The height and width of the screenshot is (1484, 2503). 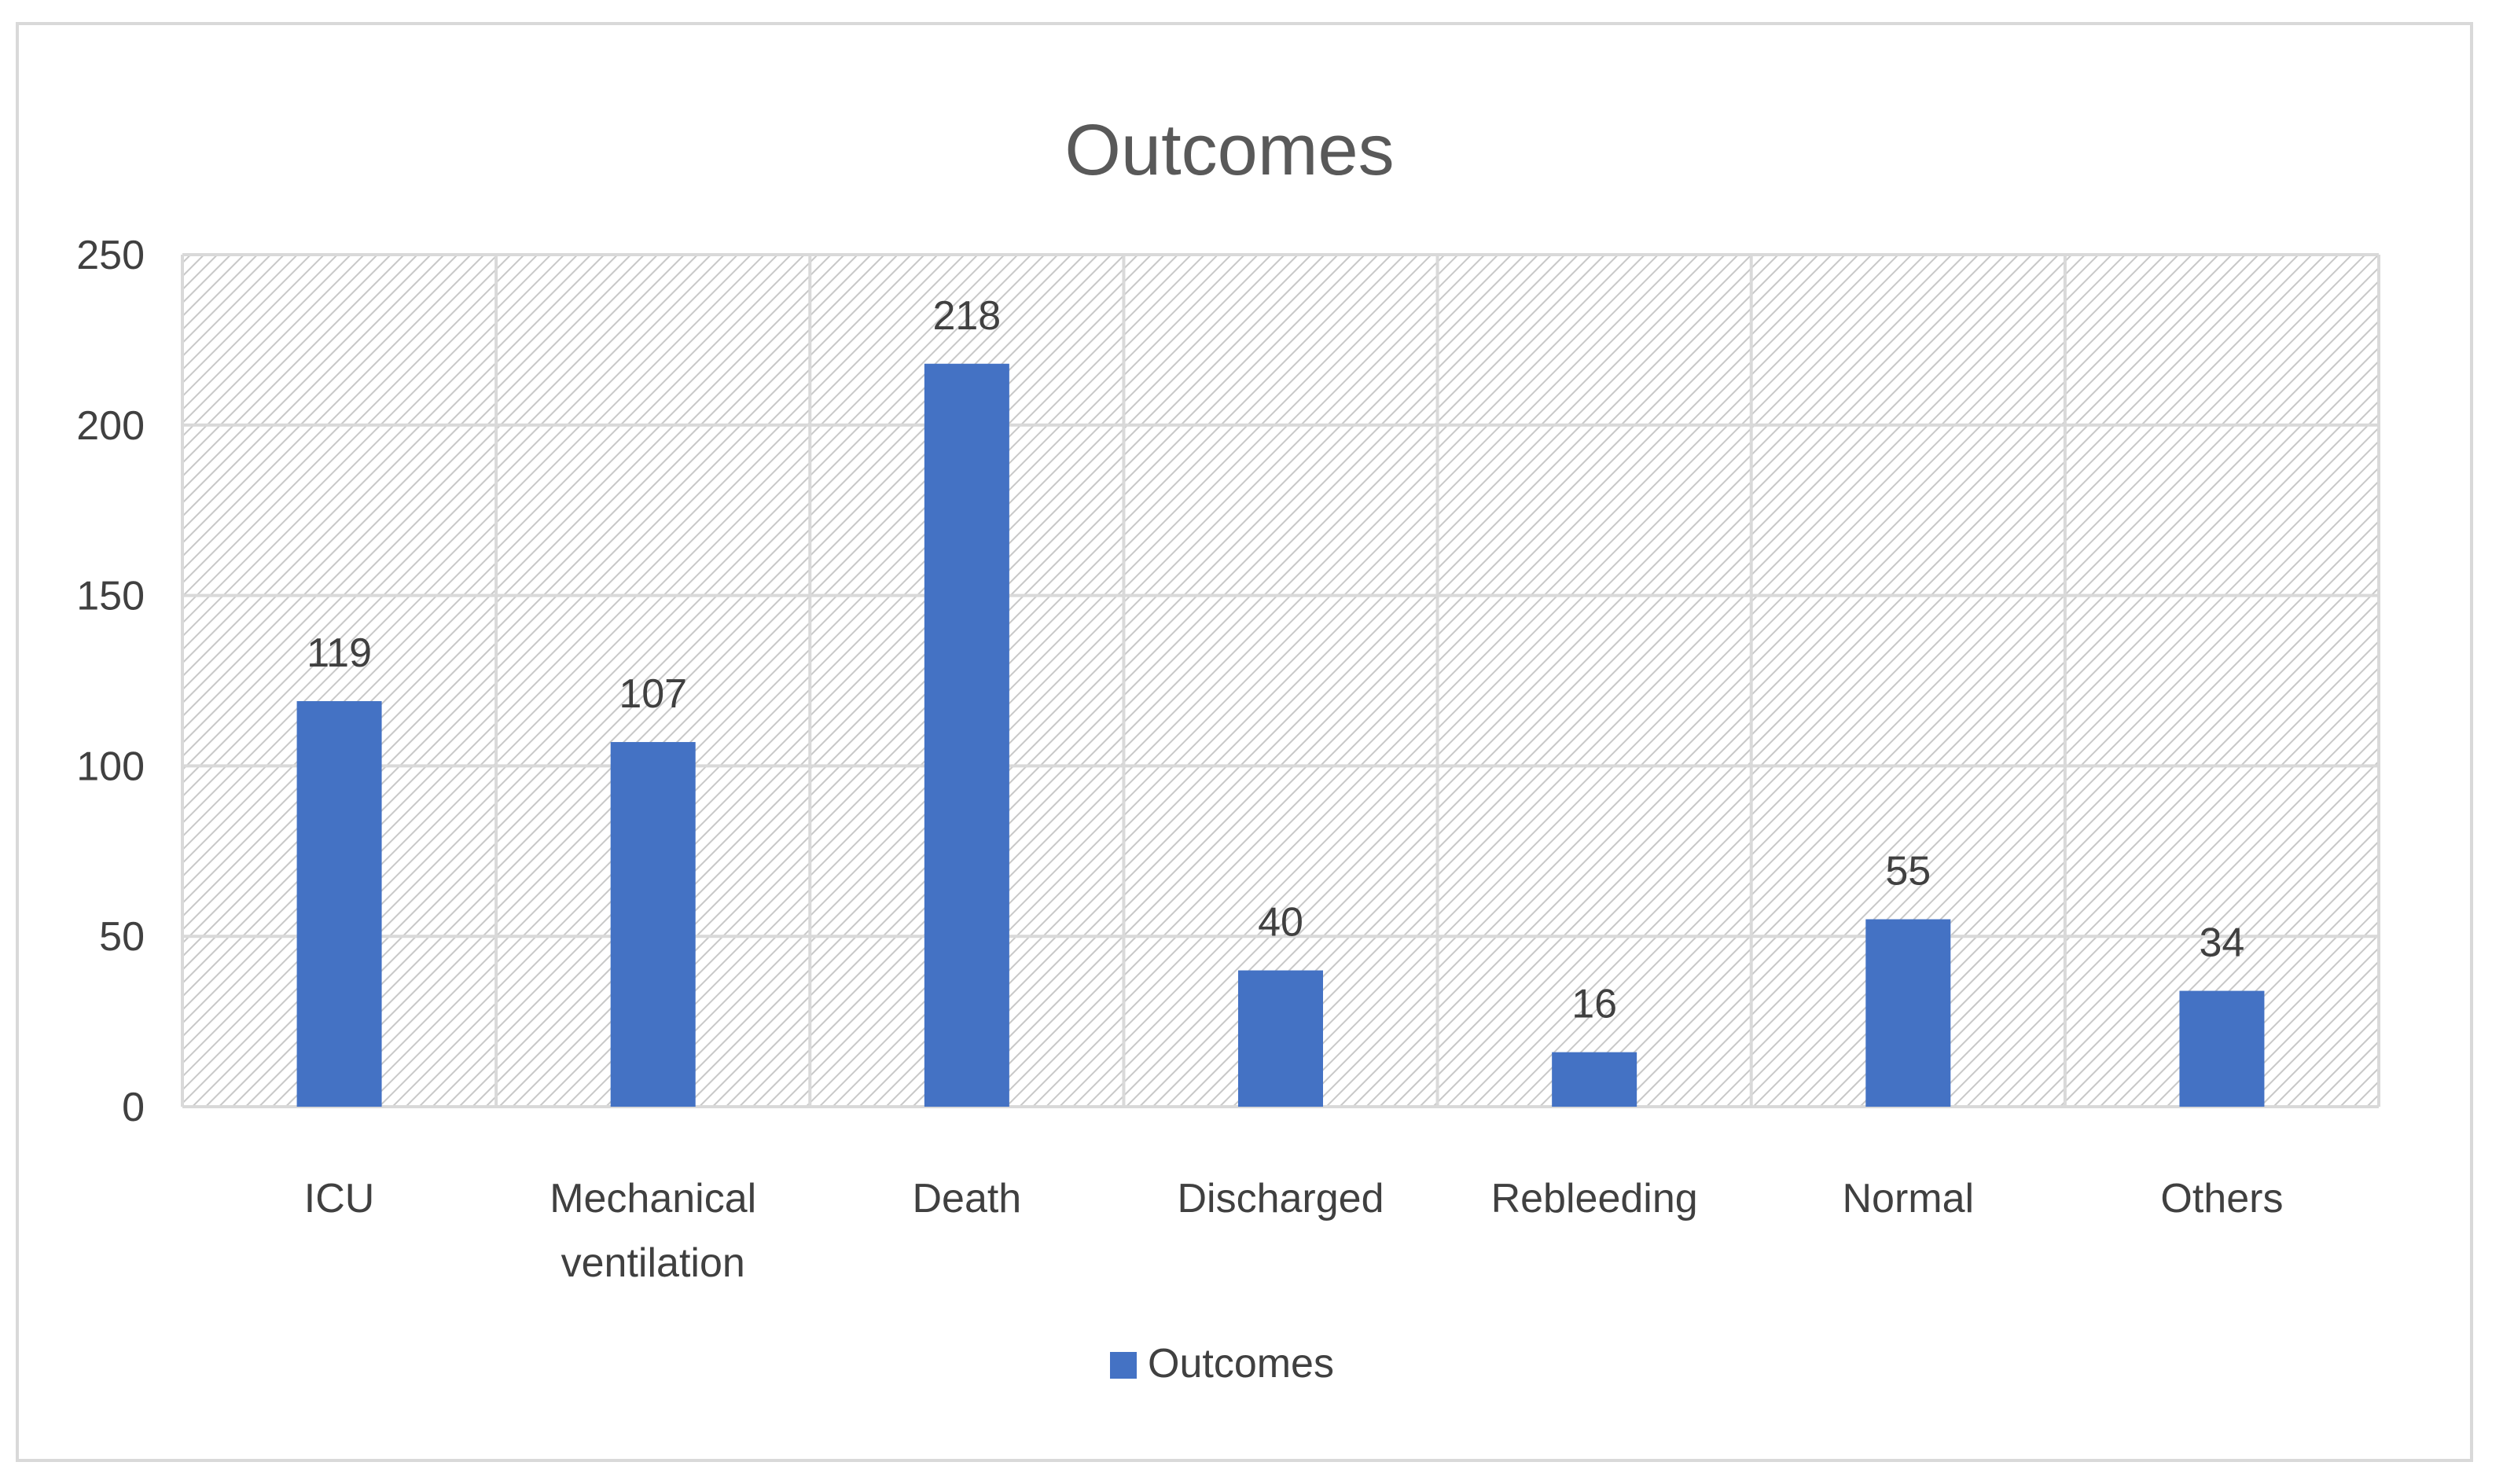 I want to click on x-tick-label: Discharged, so click(x=1281, y=1198).